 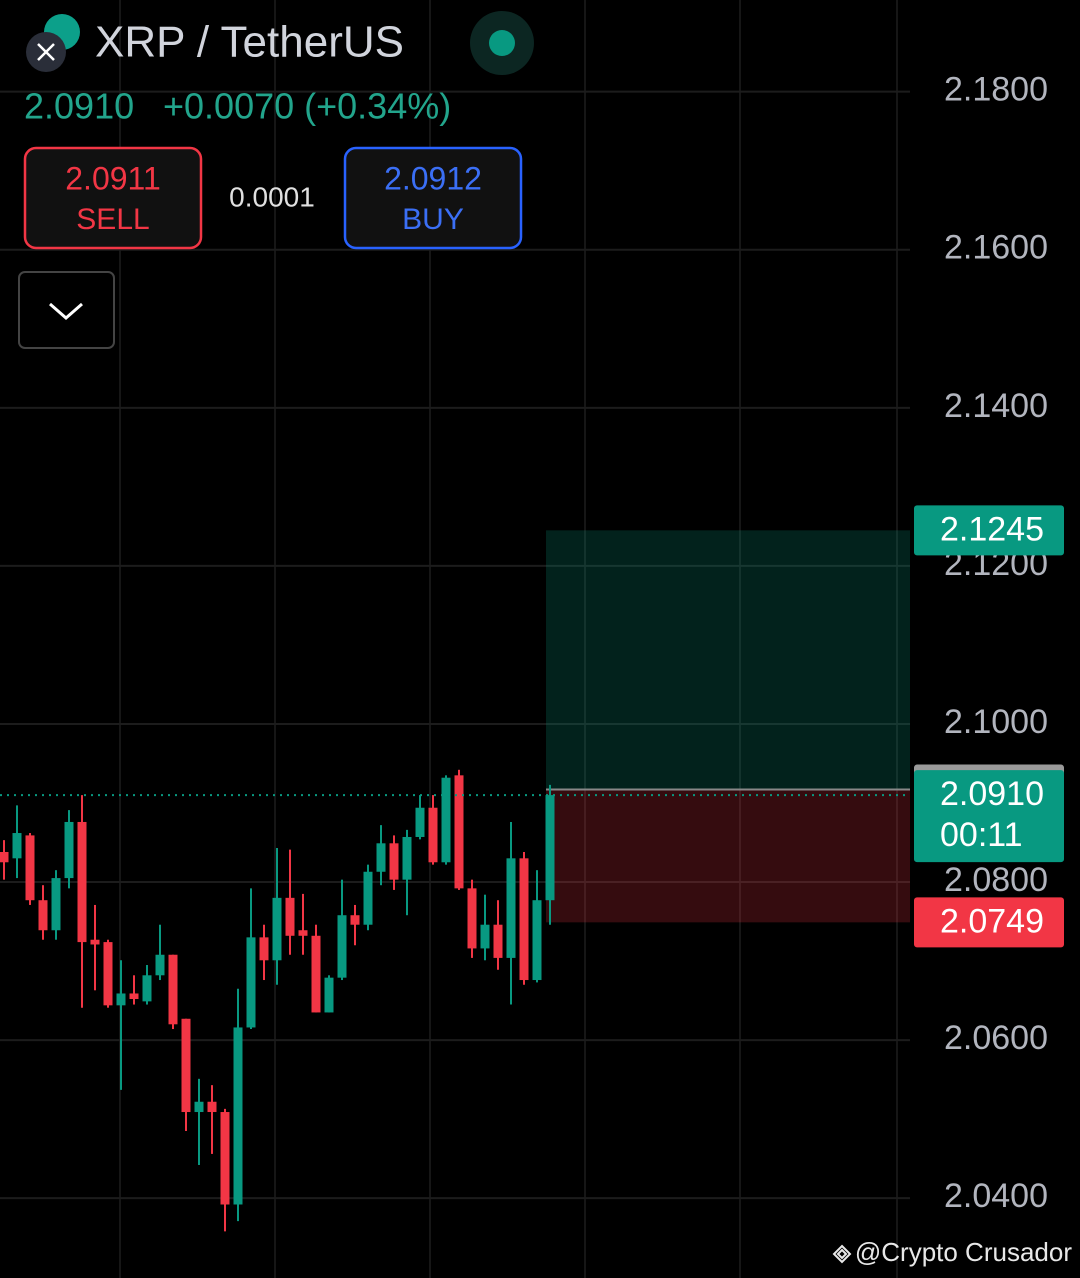 I want to click on buy-label: BUY, so click(x=433, y=219).